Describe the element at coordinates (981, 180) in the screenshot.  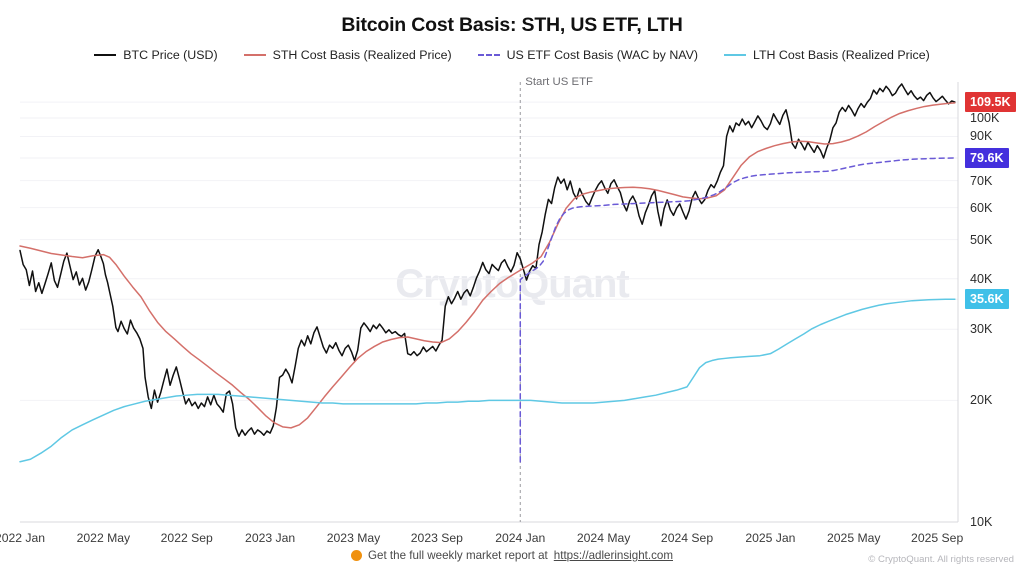
I see `y-axis-tick-70K: 70K` at that location.